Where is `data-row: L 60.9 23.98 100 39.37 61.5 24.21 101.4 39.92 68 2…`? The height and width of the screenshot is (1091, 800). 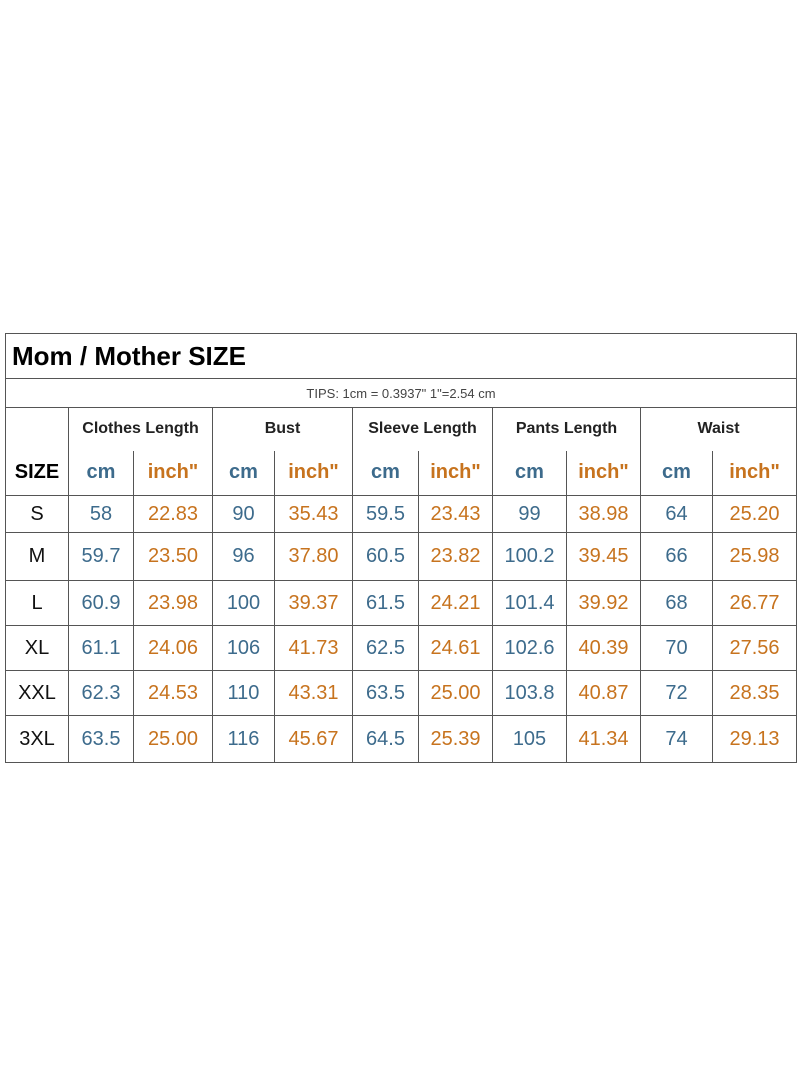 data-row: L 60.9 23.98 100 39.37 61.5 24.21 101.4 39.92 68 2… is located at coordinates (401, 603).